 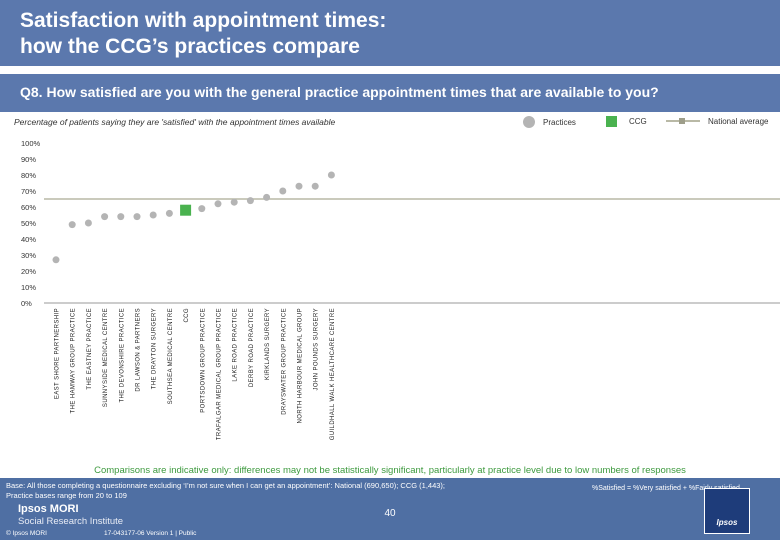 What do you see at coordinates (122, 355) in the screenshot?
I see `x-tick-label: THE DEVONSHIRE PRACTICE` at bounding box center [122, 355].